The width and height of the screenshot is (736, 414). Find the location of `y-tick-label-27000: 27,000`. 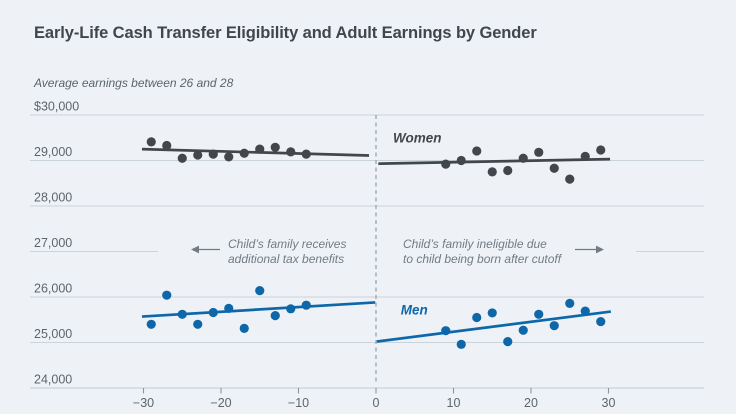

y-tick-label-27000: 27,000 is located at coordinates (53, 243).